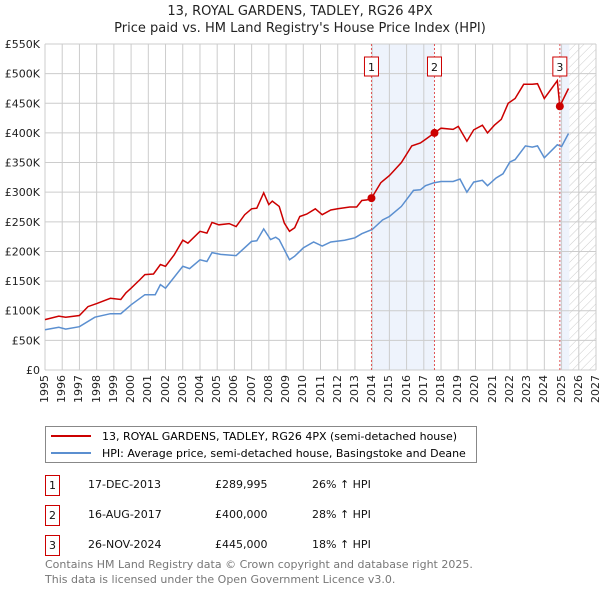  What do you see at coordinates (23, 163) in the screenshot?
I see `y-tick-label: £350K` at bounding box center [23, 163].